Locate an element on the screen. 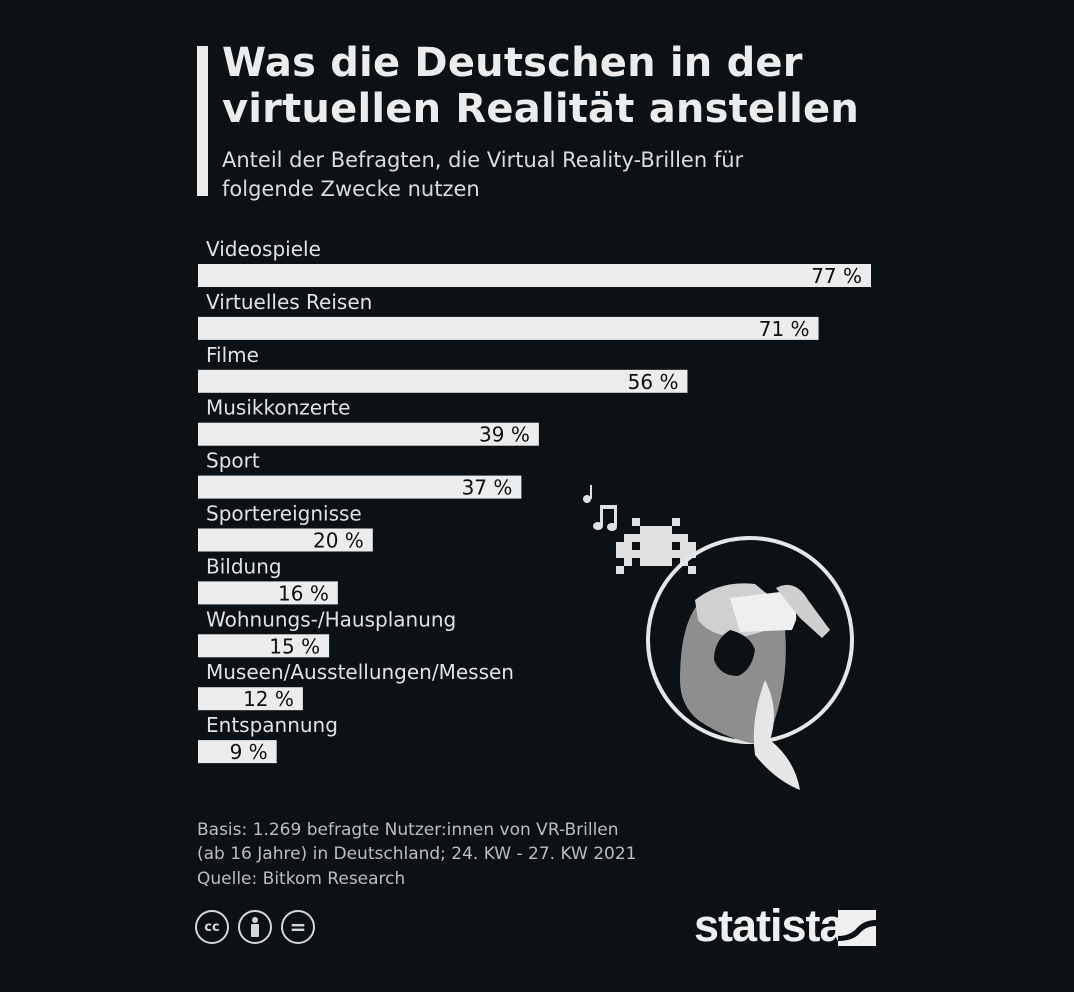 The width and height of the screenshot is (1074, 992). title-accent-bar is located at coordinates (202, 121).